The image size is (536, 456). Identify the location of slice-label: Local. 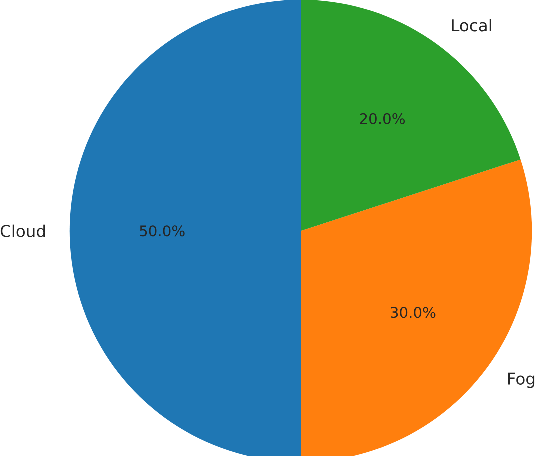
(472, 25).